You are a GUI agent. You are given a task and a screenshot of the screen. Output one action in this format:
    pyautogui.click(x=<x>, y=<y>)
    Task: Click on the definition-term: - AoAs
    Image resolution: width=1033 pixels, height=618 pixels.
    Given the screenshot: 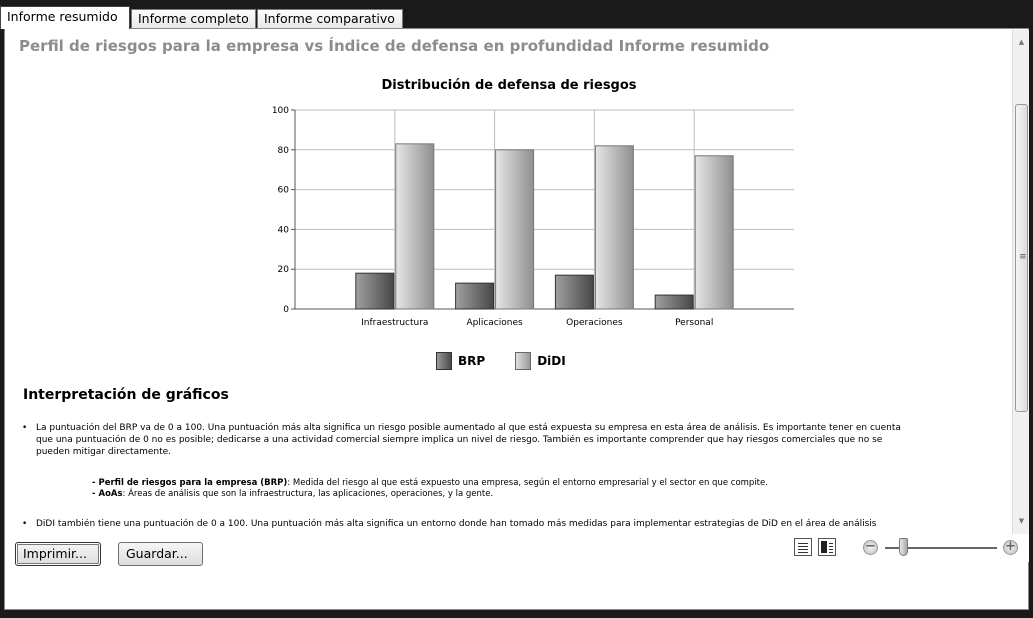 What is the action you would take?
    pyautogui.click(x=107, y=494)
    